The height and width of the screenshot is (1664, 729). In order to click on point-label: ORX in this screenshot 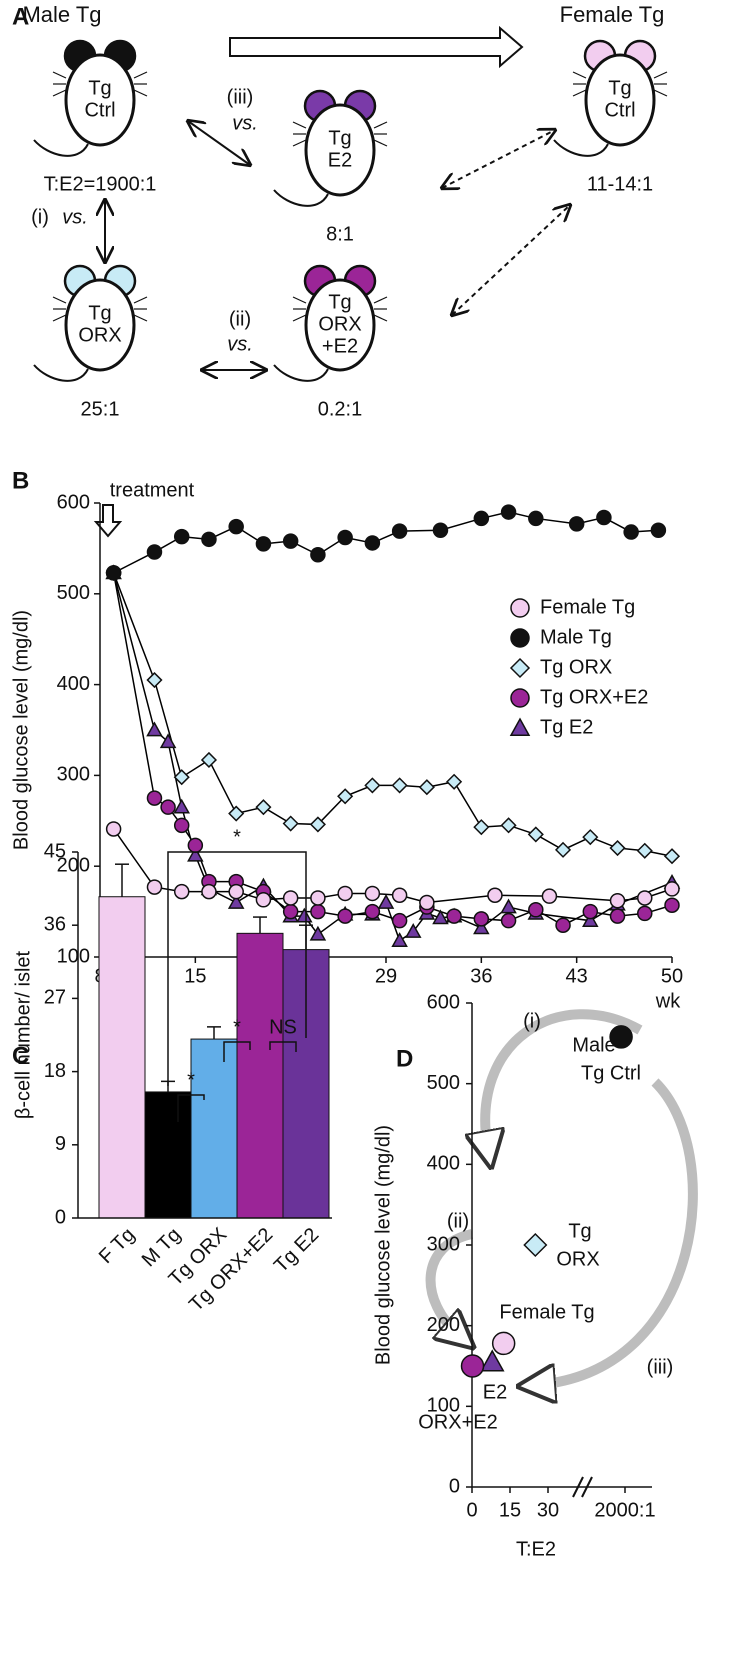, I will do `click(577, 1259)`.